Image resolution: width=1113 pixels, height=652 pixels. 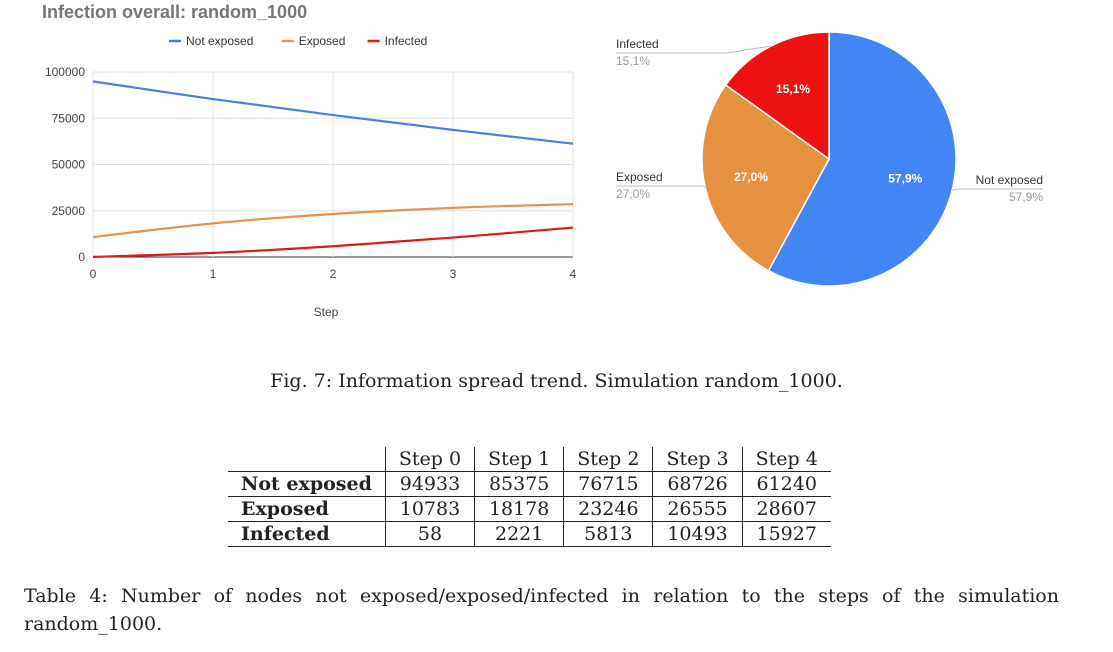 What do you see at coordinates (786, 459) in the screenshot?
I see `table-header-step-4: Step 4` at bounding box center [786, 459].